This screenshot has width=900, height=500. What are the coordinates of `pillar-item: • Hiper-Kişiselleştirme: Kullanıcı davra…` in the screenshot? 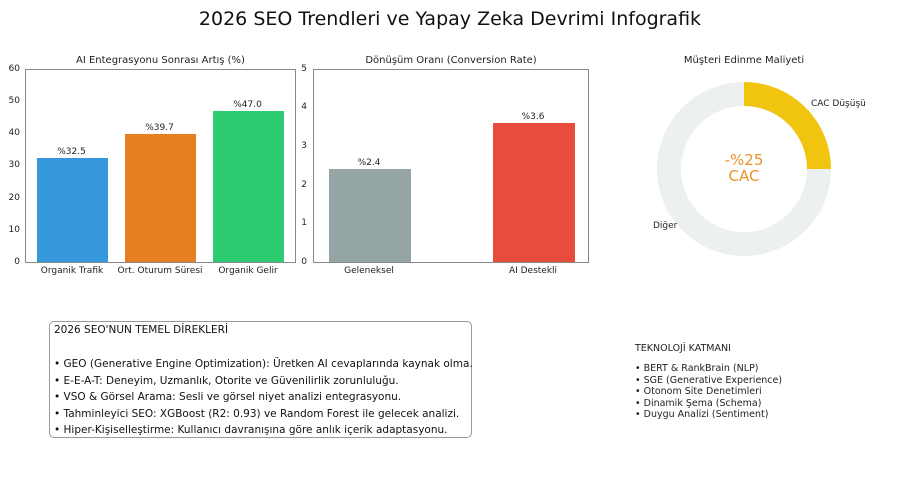 It's located at (251, 430).